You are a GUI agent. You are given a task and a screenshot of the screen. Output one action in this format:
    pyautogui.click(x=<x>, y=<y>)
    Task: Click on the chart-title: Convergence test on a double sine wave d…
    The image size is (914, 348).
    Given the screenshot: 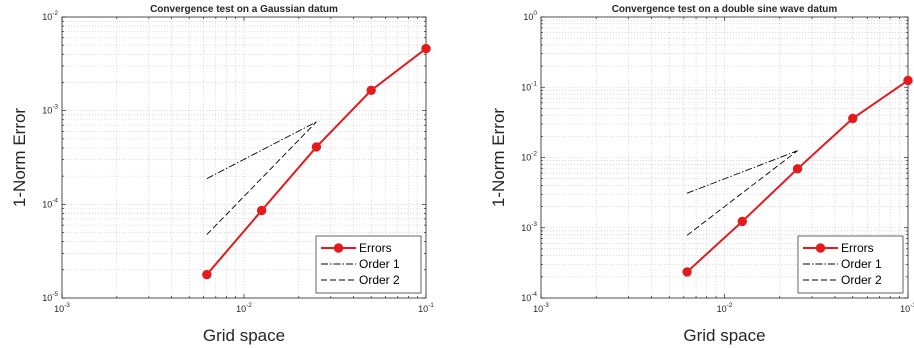 What is the action you would take?
    pyautogui.click(x=725, y=9)
    